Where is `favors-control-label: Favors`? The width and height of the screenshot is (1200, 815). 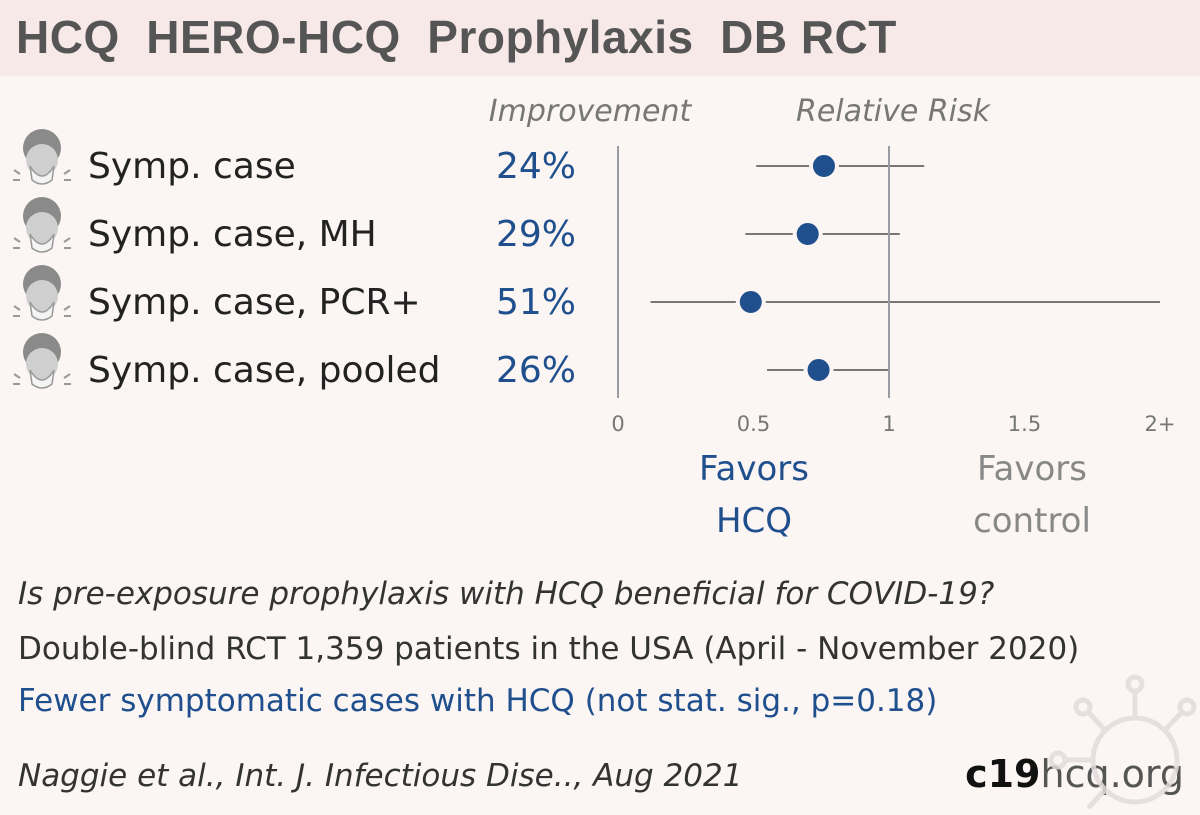
favors-control-label: Favors is located at coordinates (1032, 469).